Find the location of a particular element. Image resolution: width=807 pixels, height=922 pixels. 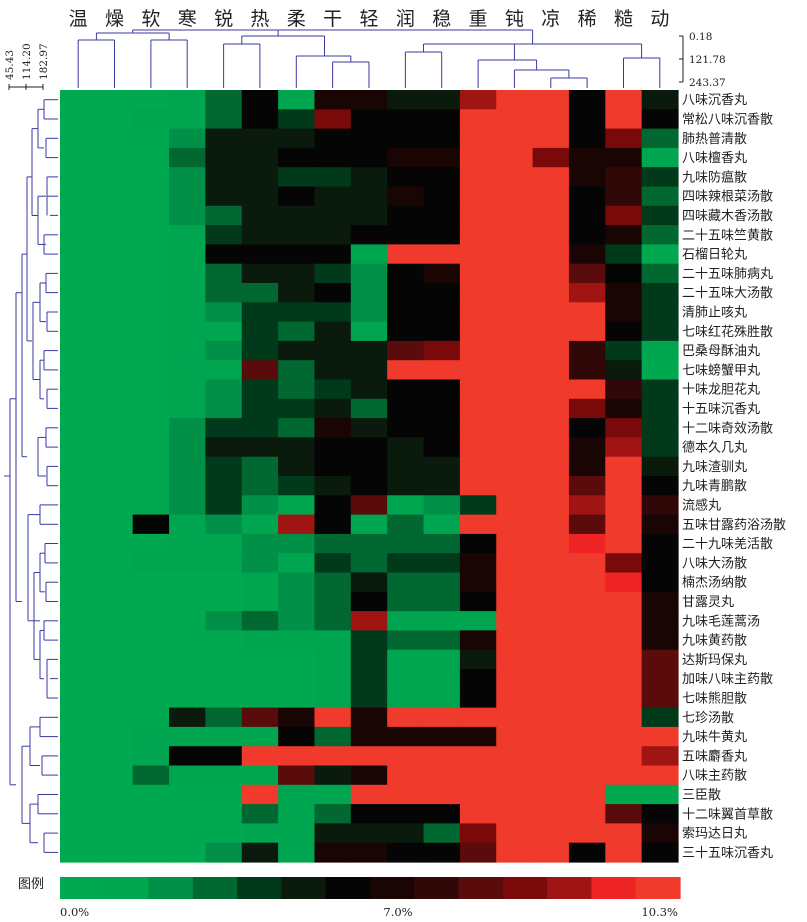

row-label: 四味藏木香汤散 is located at coordinates (727, 216).